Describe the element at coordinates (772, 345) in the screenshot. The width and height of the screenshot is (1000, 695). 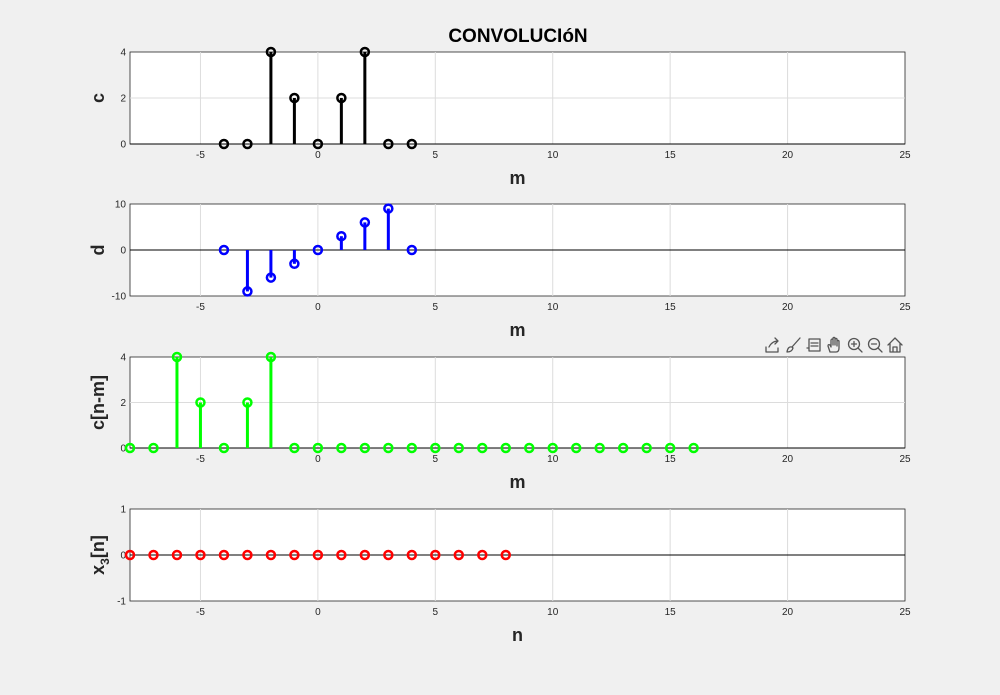
I see `export-icon` at that location.